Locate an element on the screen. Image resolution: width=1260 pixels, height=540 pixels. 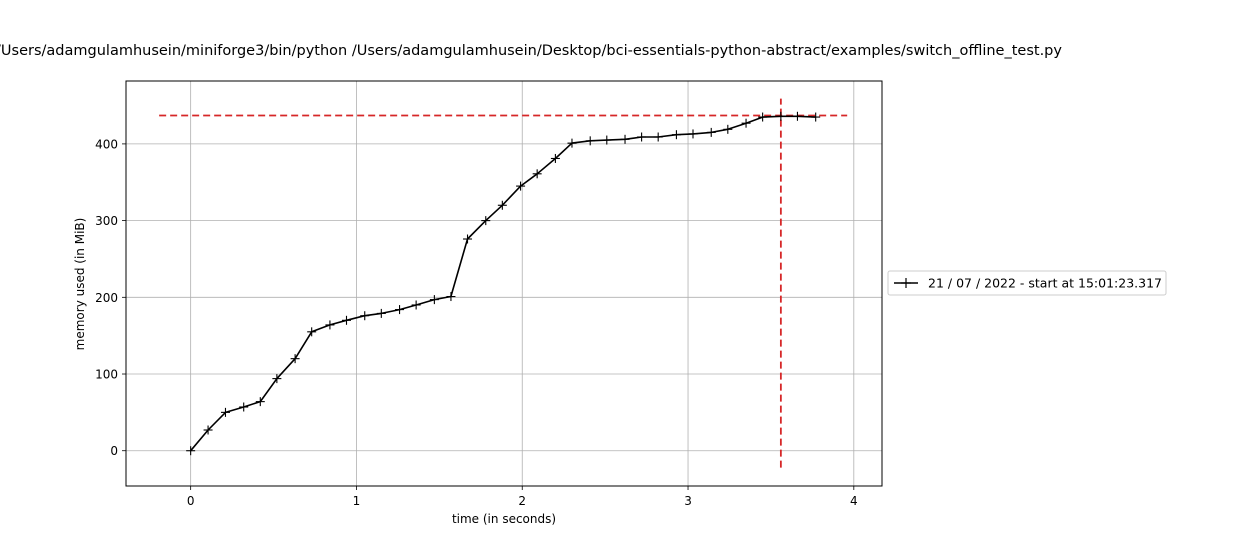
x-tick-label: 1 is located at coordinates (357, 501).